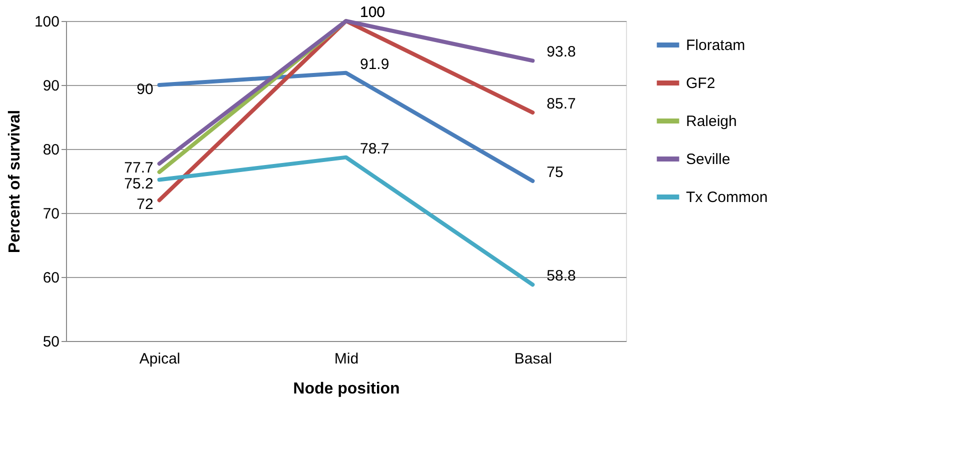 The height and width of the screenshot is (460, 969). What do you see at coordinates (373, 12) in the screenshot?
I see `data-label: 100` at bounding box center [373, 12].